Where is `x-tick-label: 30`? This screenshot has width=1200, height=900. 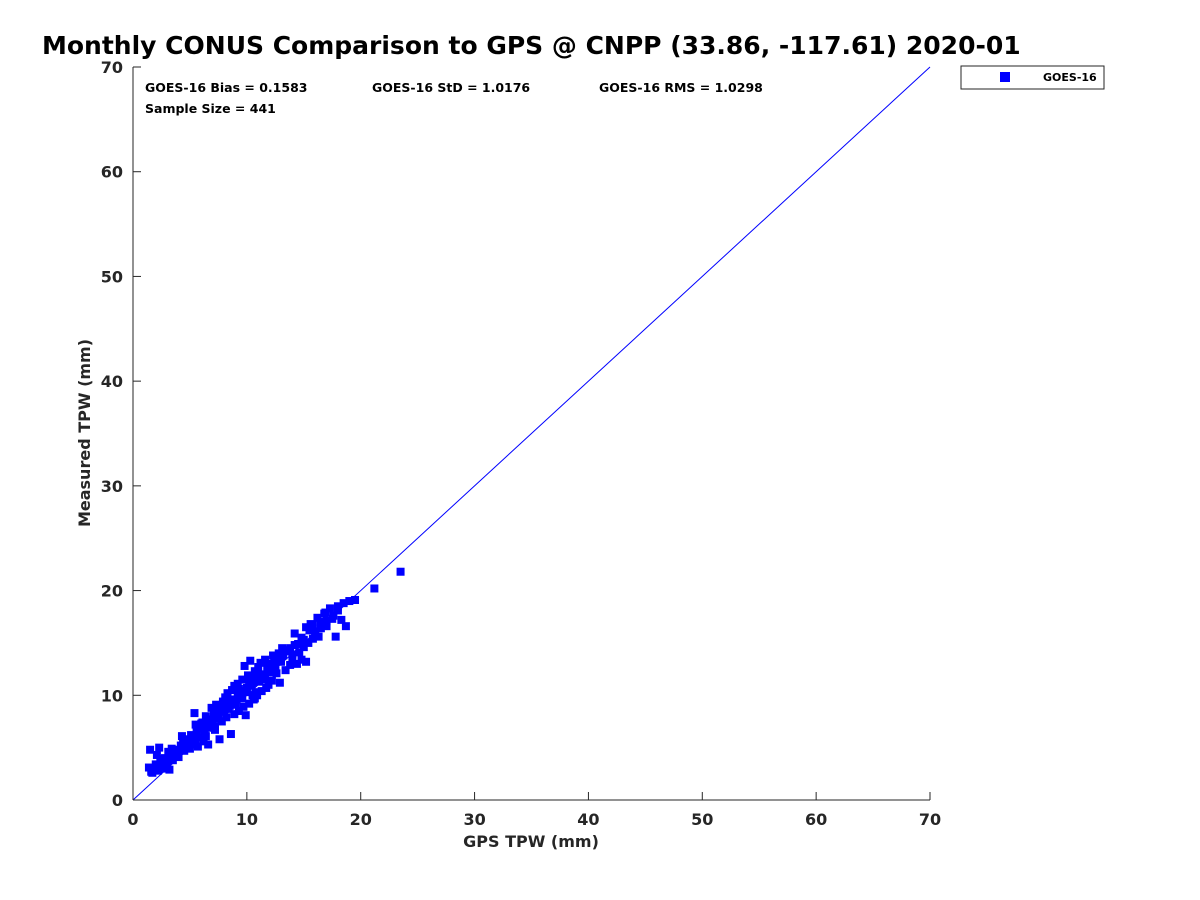 x-tick-label: 30 is located at coordinates (474, 819).